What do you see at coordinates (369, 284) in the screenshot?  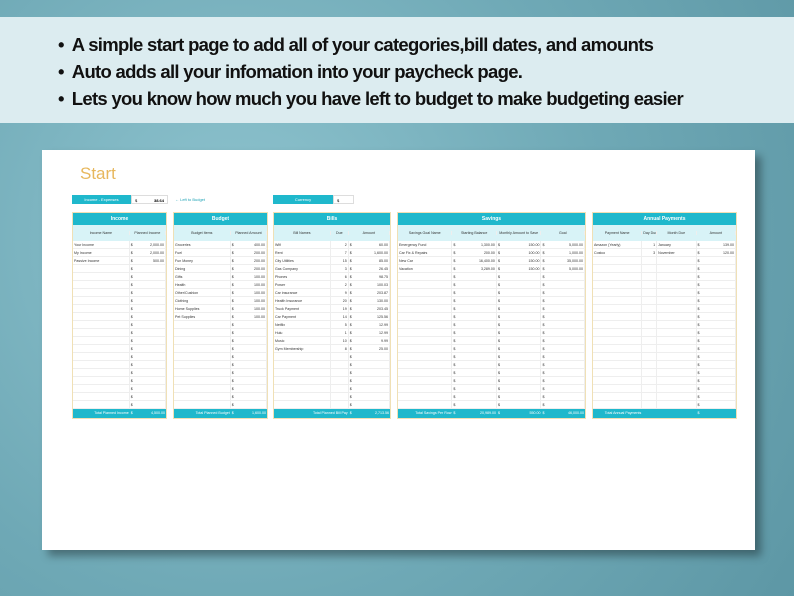 I see `table-cell: $100.03` at bounding box center [369, 284].